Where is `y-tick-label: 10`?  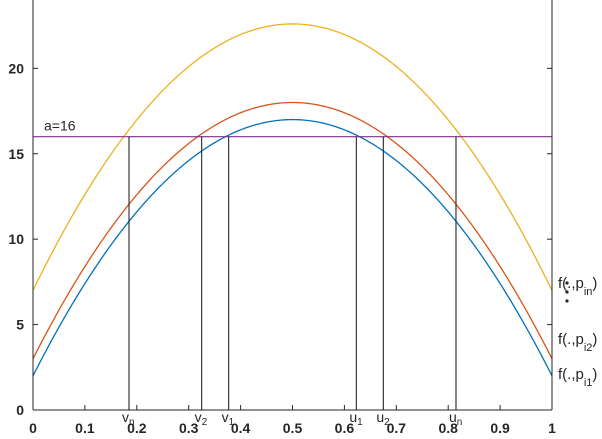
y-tick-label: 10 is located at coordinates (16, 239).